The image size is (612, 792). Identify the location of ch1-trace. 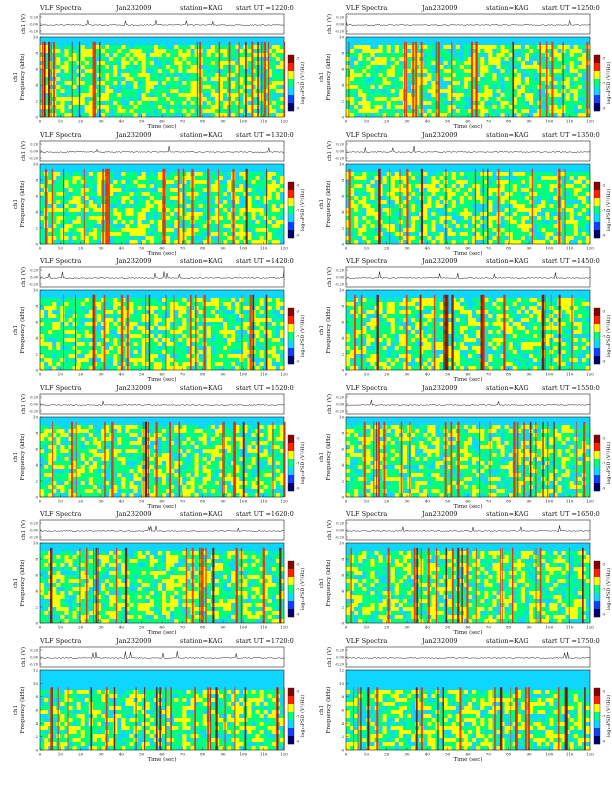
(162, 149).